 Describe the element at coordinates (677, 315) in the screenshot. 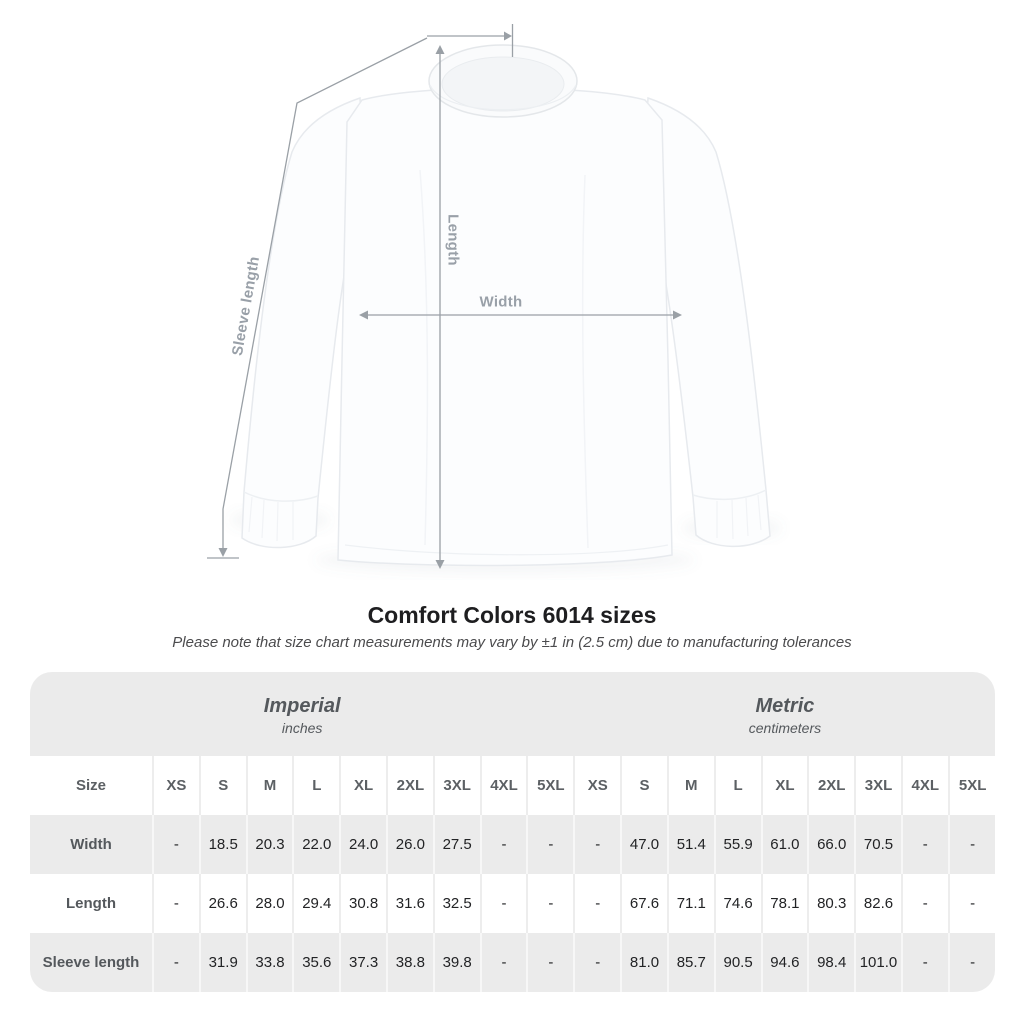

I see `width-arrowhead-right` at that location.